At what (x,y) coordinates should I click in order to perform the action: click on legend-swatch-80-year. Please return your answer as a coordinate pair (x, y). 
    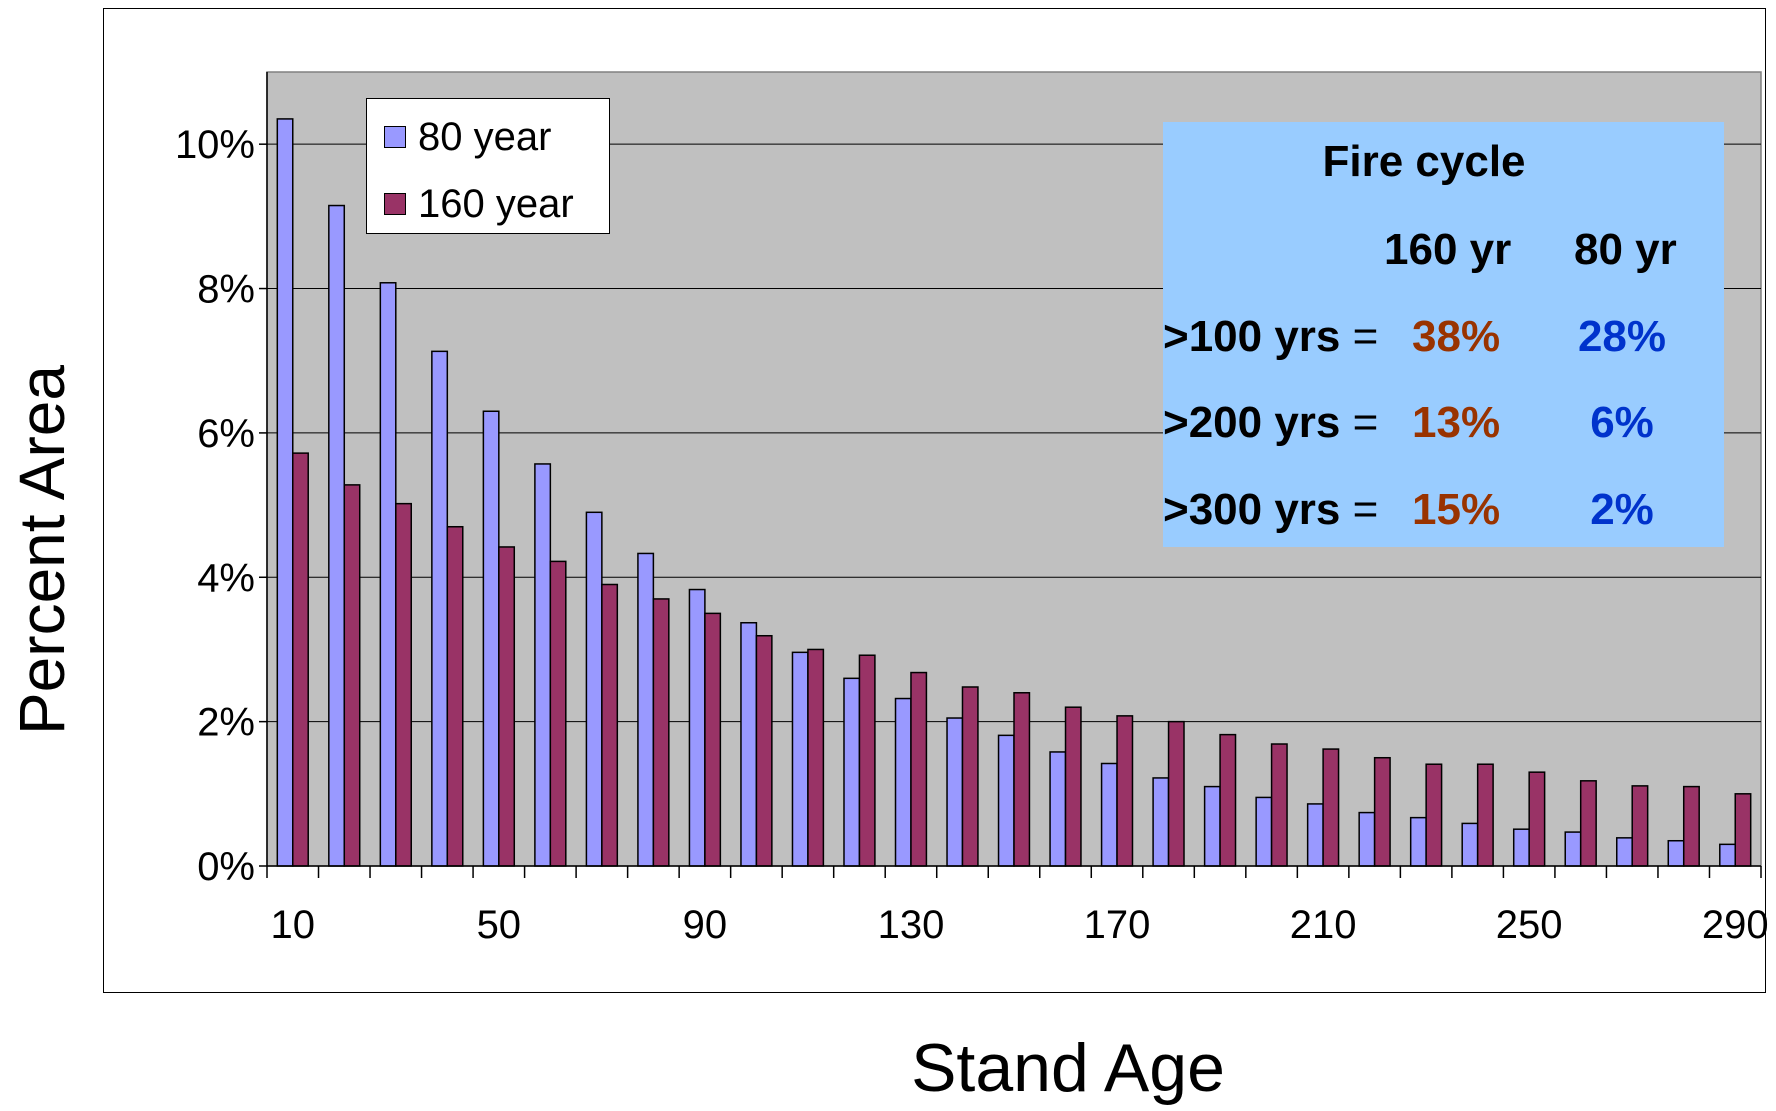
    Looking at the image, I should click on (395, 137).